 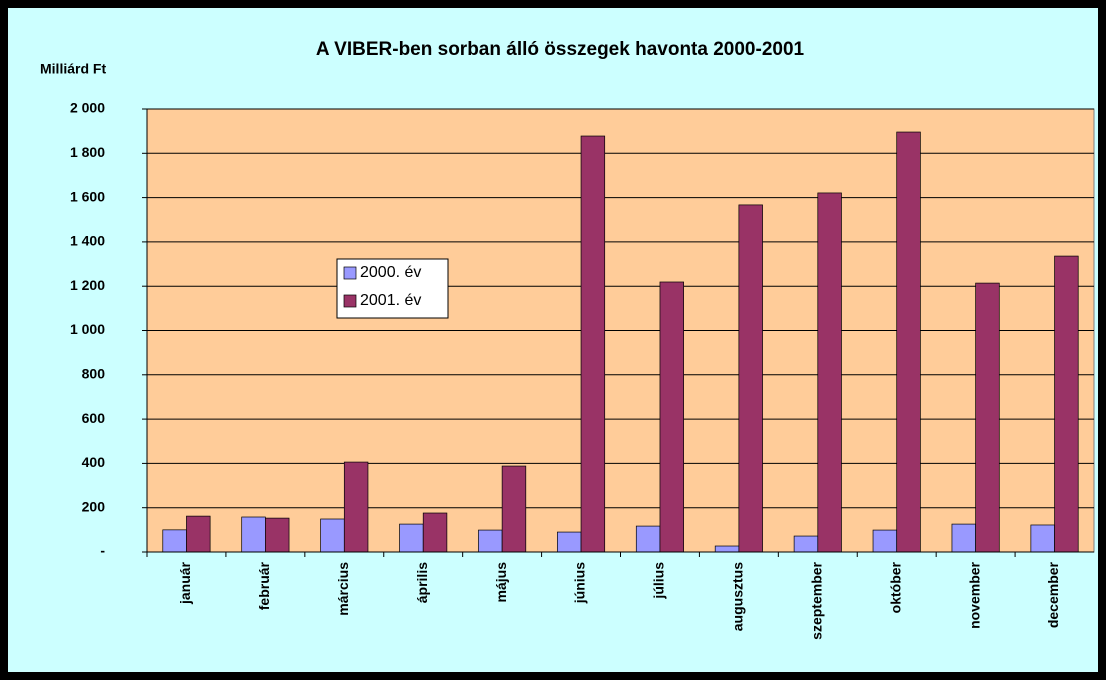 What do you see at coordinates (659, 581) in the screenshot?
I see `x-tick-label: július` at bounding box center [659, 581].